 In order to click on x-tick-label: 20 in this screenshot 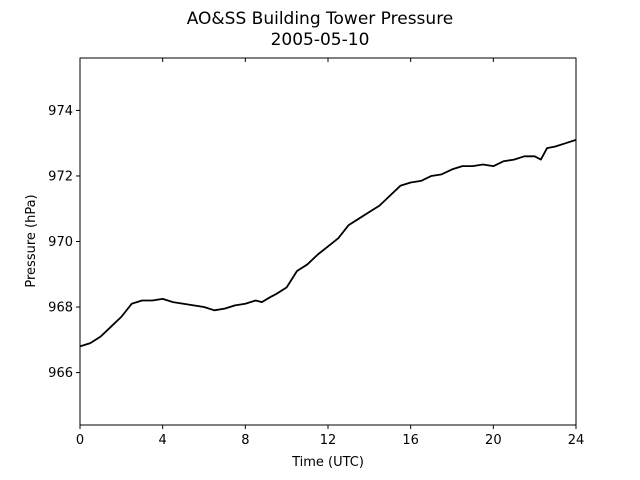, I will do `click(493, 440)`.